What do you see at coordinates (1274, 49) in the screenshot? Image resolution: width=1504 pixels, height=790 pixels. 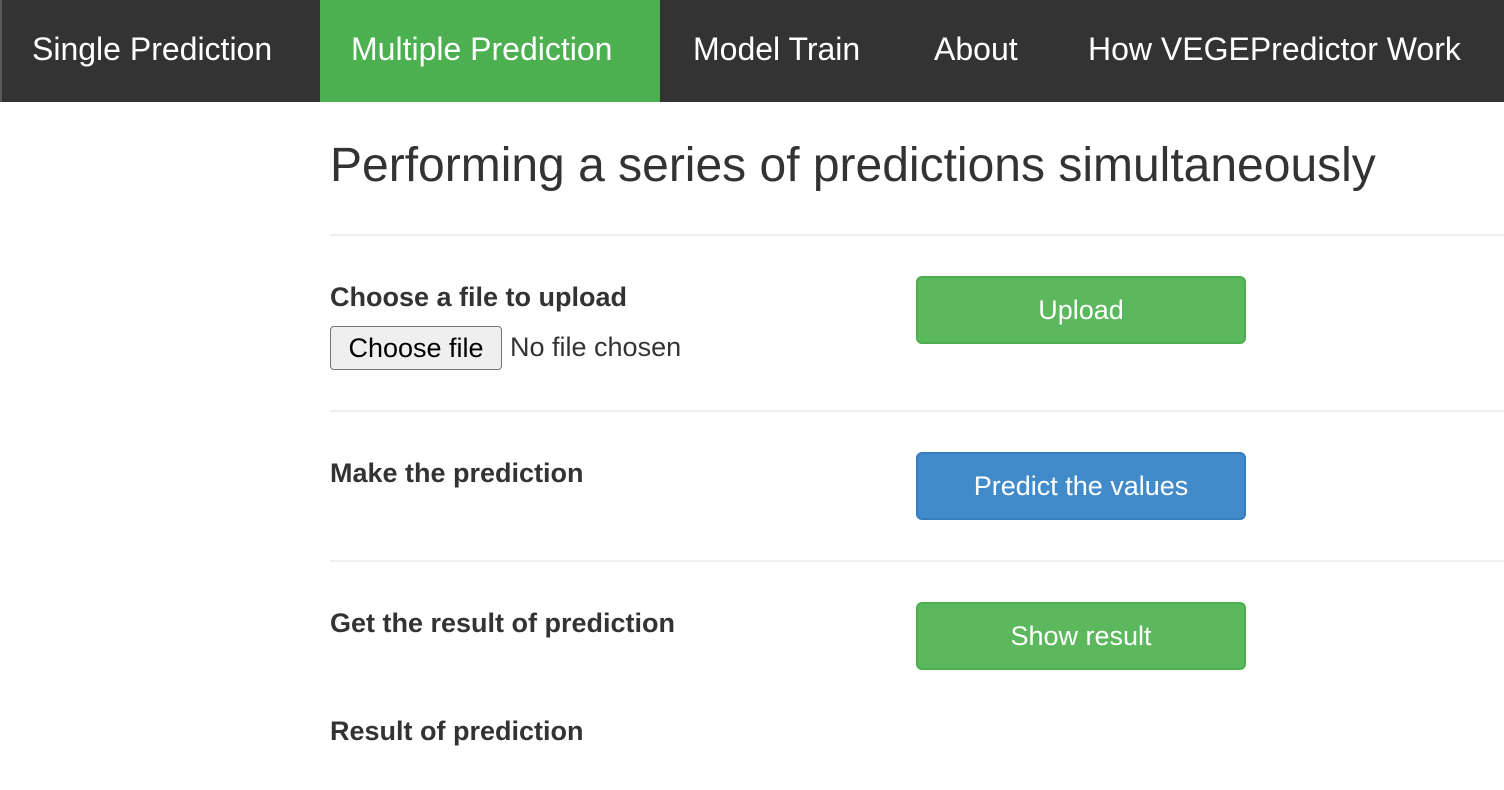 I see `nav-item-how-it-works: How VEGEPredictor Work` at bounding box center [1274, 49].